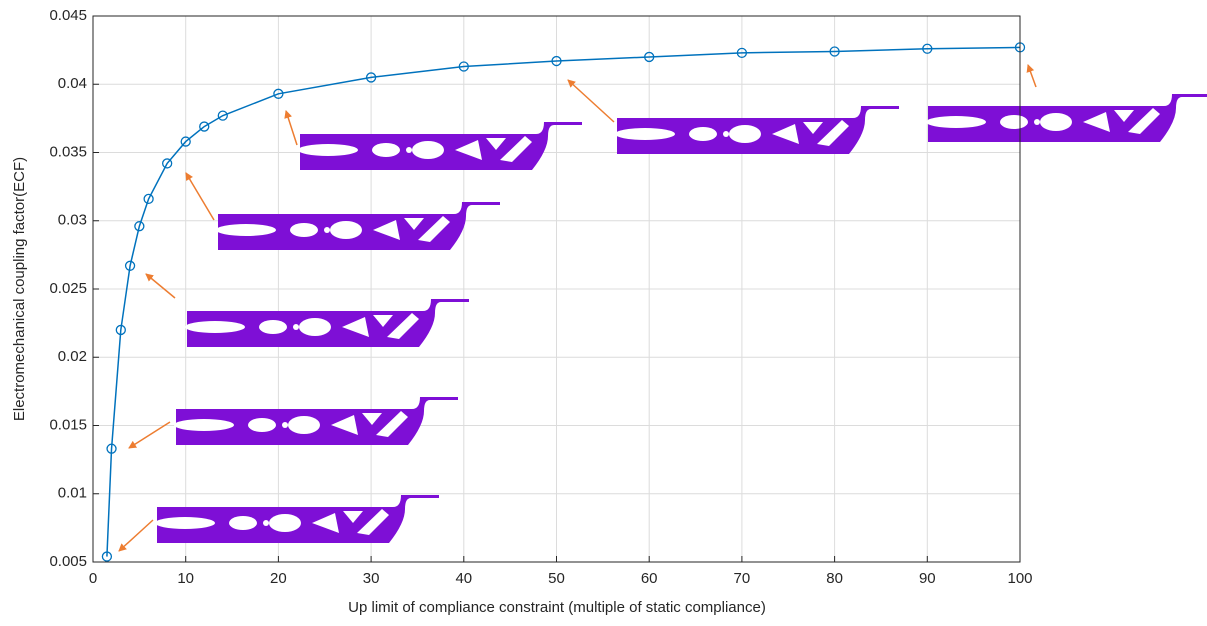 This screenshot has width=1207, height=626. Describe the element at coordinates (371, 578) in the screenshot. I see `x-tick-label: 30` at that location.